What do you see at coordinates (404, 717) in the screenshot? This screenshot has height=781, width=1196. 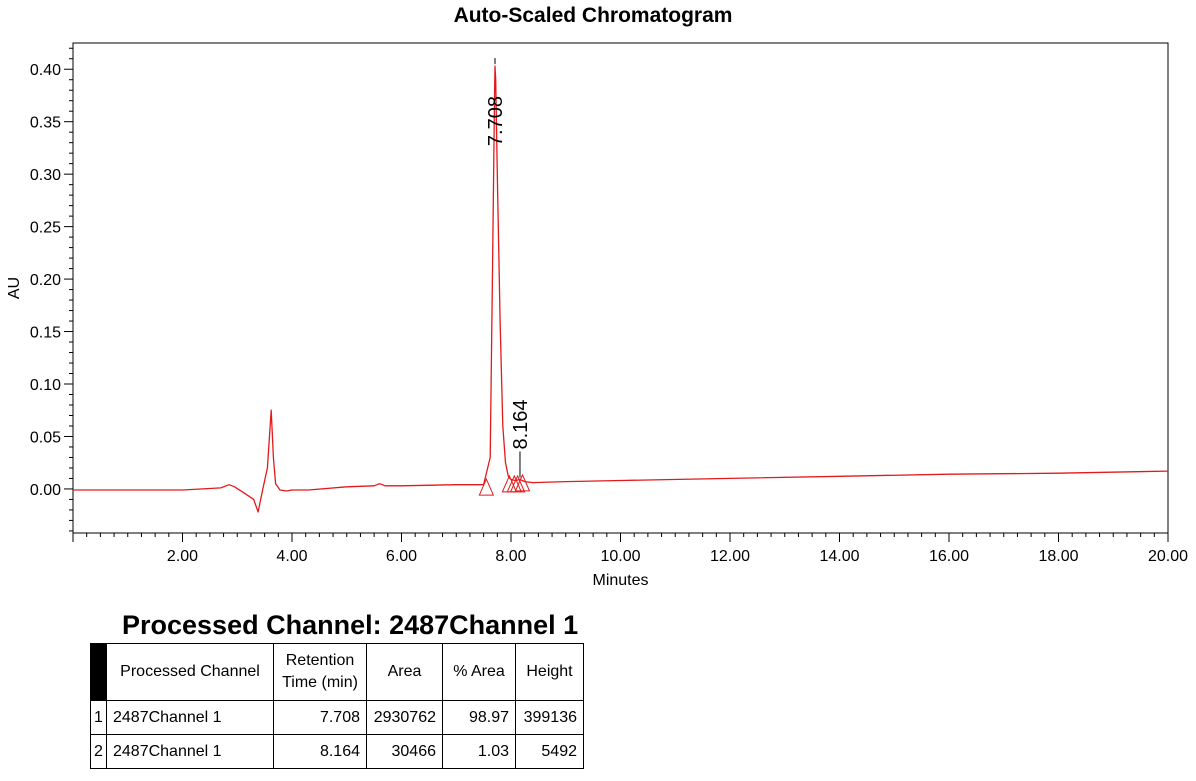 I see `row-area: 2930762` at bounding box center [404, 717].